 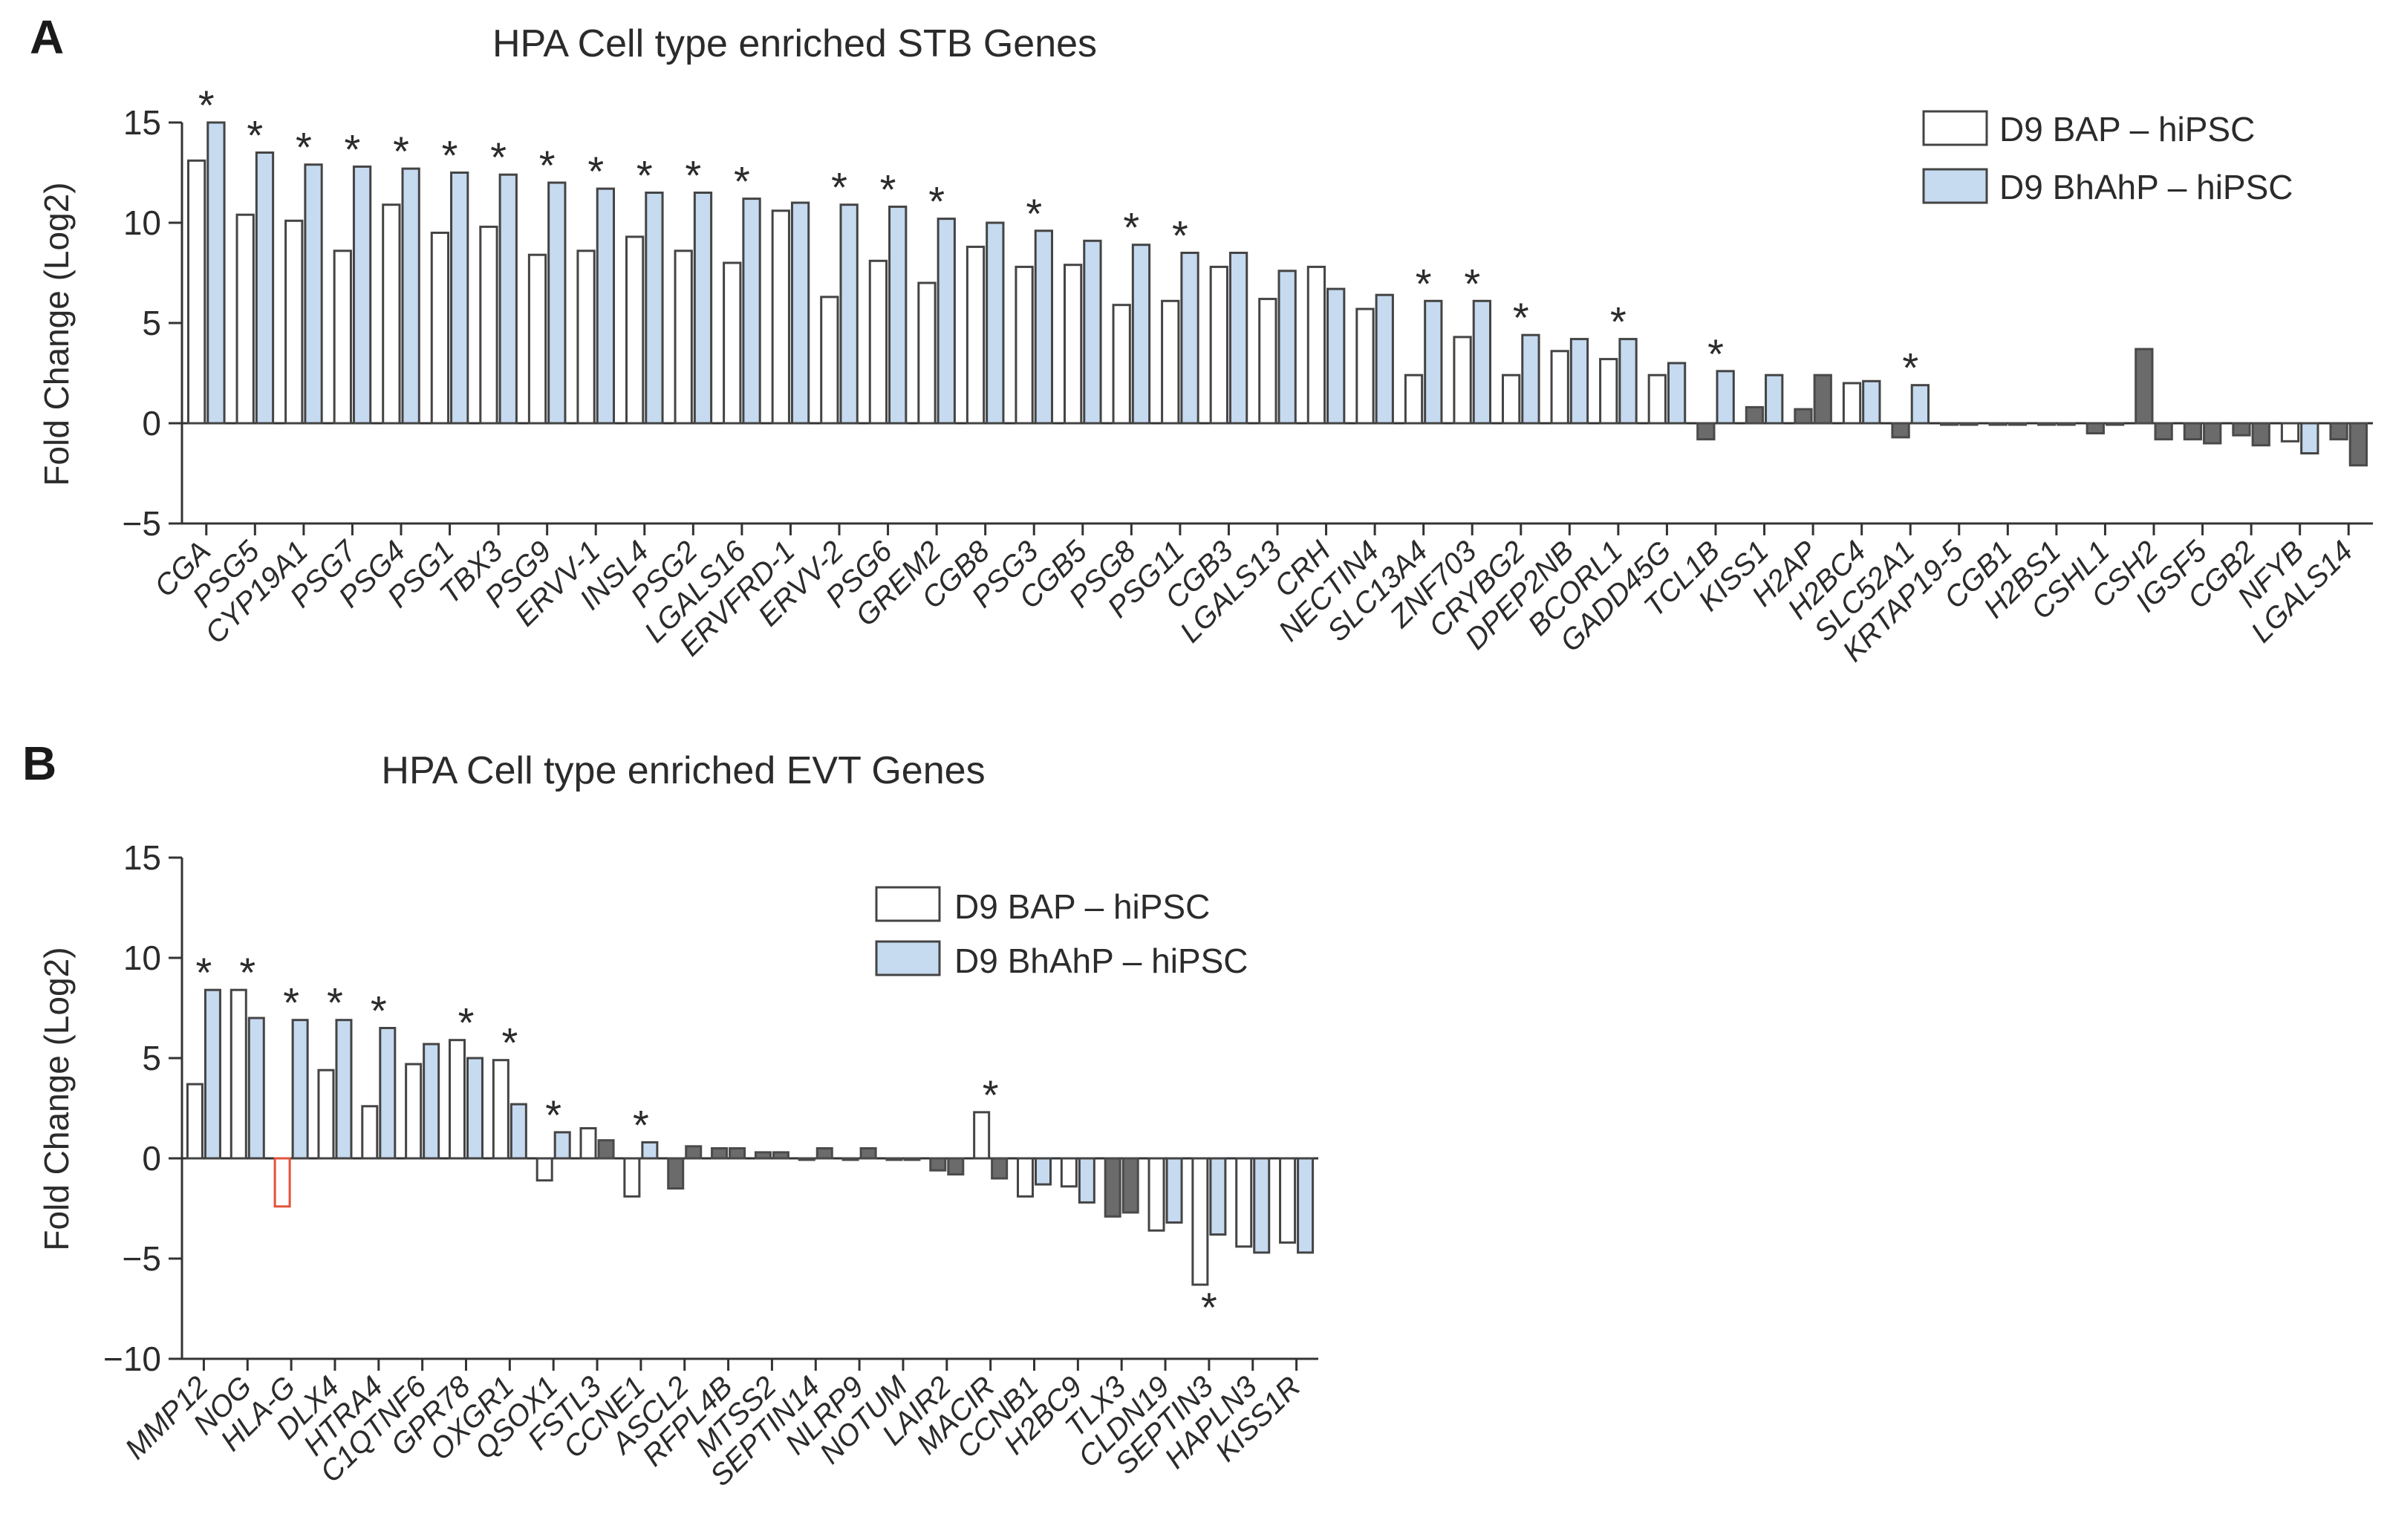 I want to click on y-tick-label: 10, so click(x=142, y=222).